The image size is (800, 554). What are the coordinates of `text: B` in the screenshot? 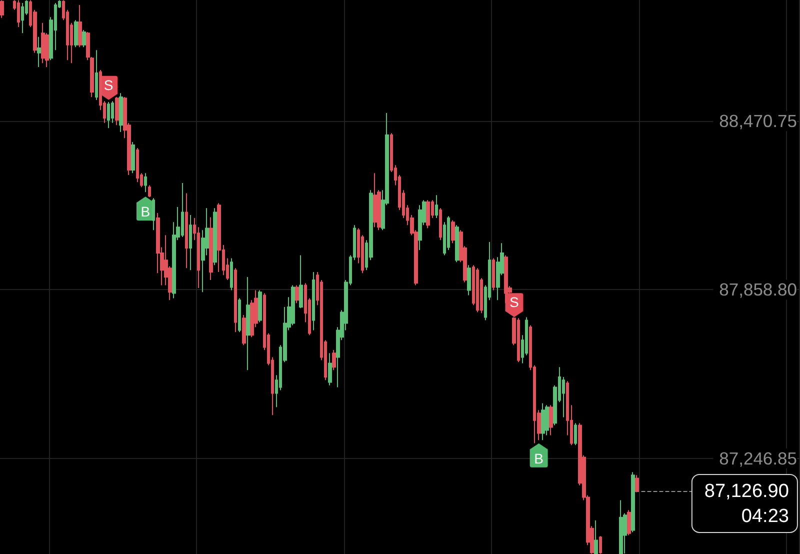 It's located at (539, 458).